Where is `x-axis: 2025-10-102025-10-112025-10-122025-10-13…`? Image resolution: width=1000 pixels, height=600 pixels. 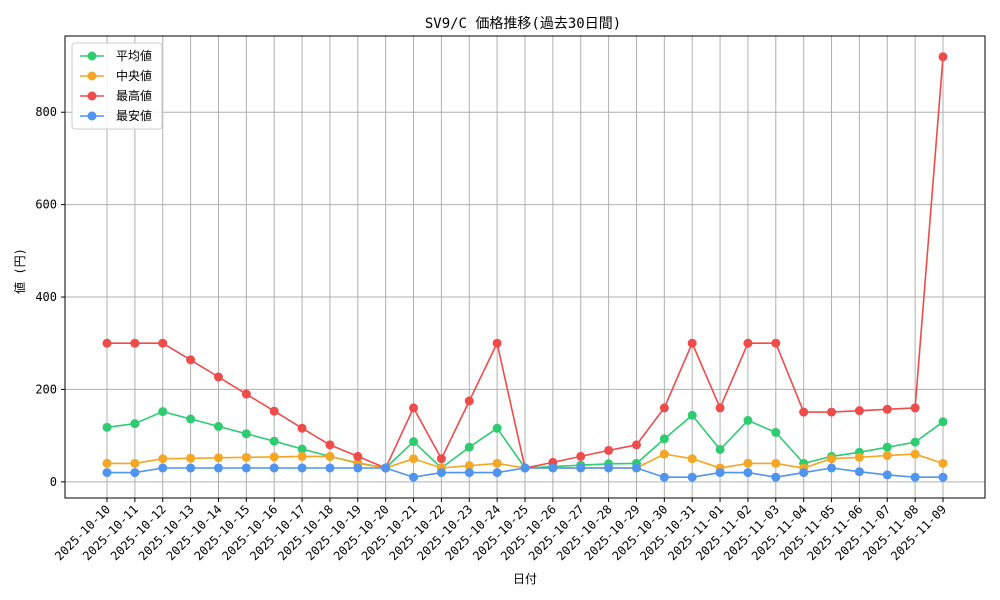
x-axis: 2025-10-102025-10-112025-10-122025-10-13… is located at coordinates (500, 530).